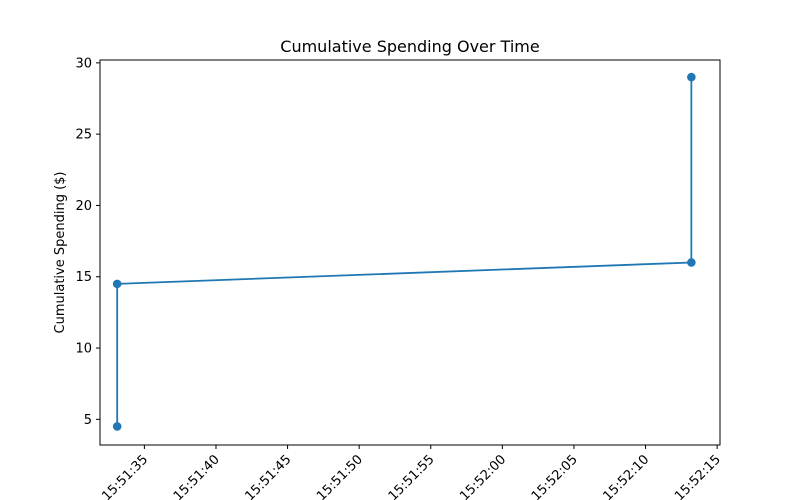 The width and height of the screenshot is (800, 500). Describe the element at coordinates (83, 206) in the screenshot. I see `y-tick-label: 20` at that location.